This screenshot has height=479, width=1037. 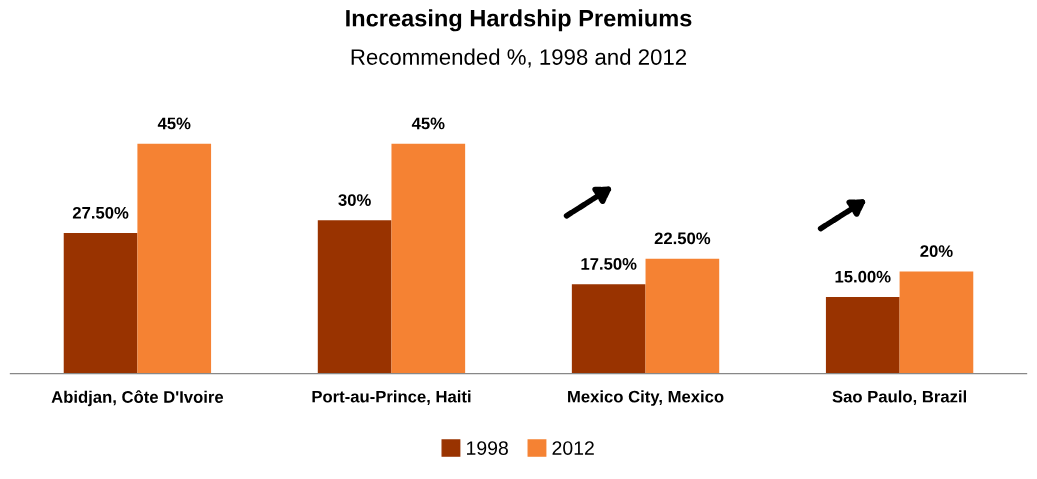 I want to click on x-tick-label: Port-au-Prince, Haiti, so click(x=391, y=397).